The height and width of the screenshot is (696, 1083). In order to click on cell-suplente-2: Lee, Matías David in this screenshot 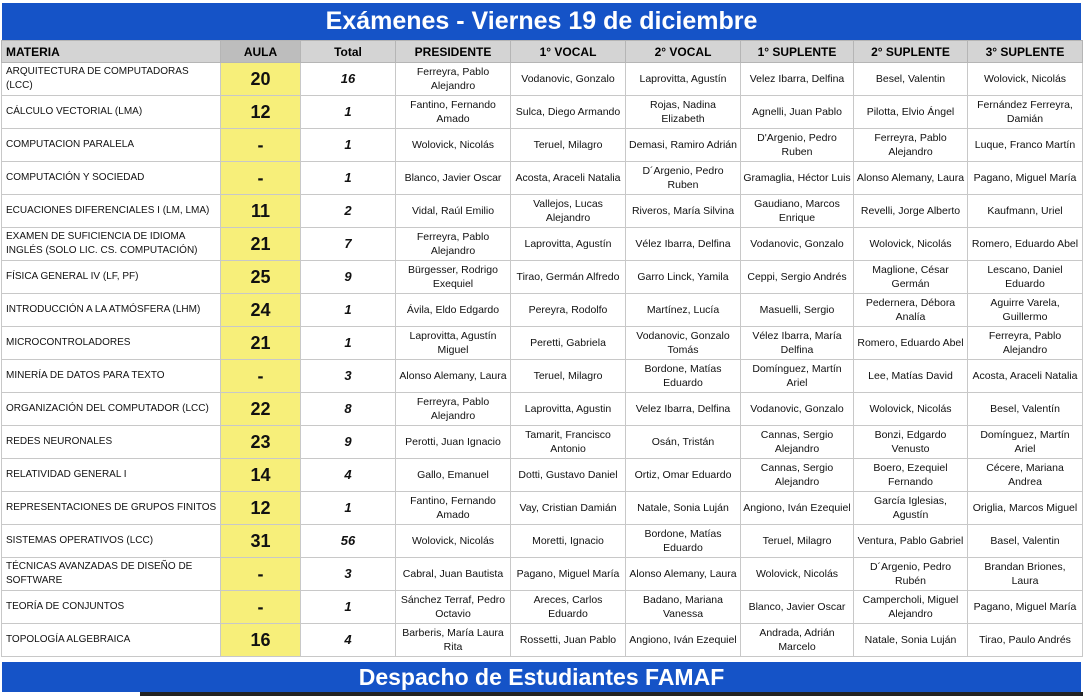, I will do `click(910, 376)`.